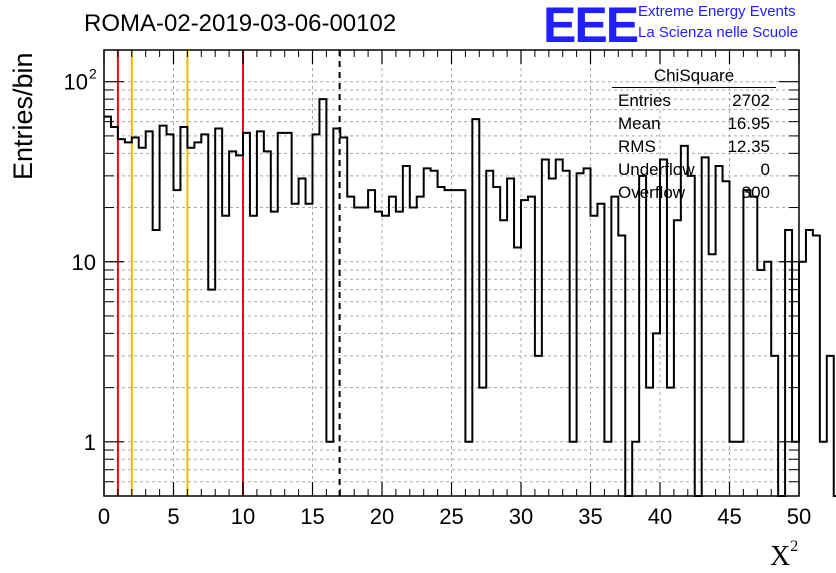  What do you see at coordinates (799, 516) in the screenshot?
I see `x-tick-label: 50` at bounding box center [799, 516].